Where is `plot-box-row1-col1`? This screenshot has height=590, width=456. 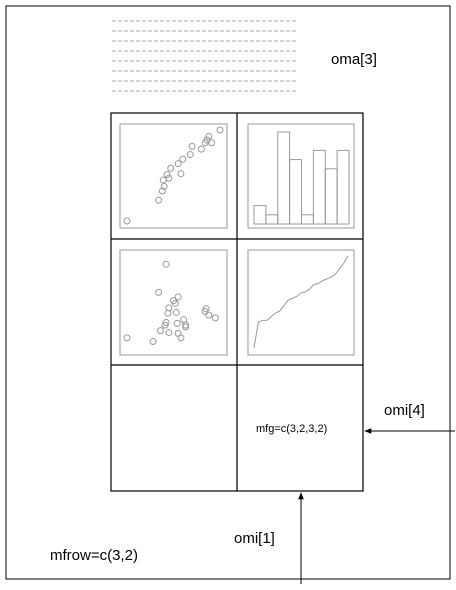
plot-box-row1-col1 is located at coordinates (173, 176).